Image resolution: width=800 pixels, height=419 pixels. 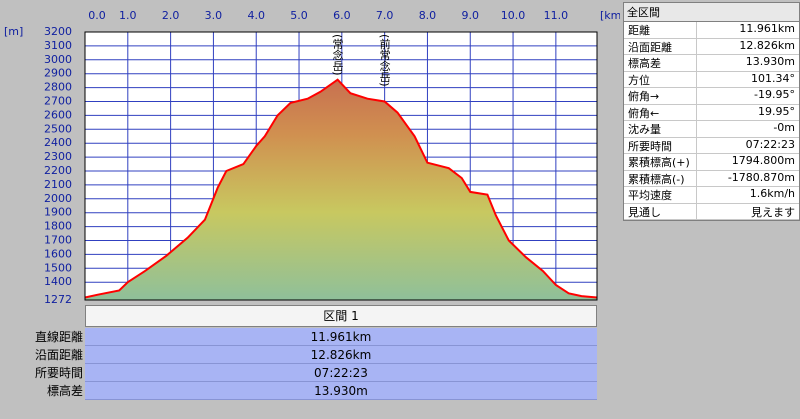 What do you see at coordinates (58, 337) in the screenshot?
I see `section-key: 直線距離` at bounding box center [58, 337].